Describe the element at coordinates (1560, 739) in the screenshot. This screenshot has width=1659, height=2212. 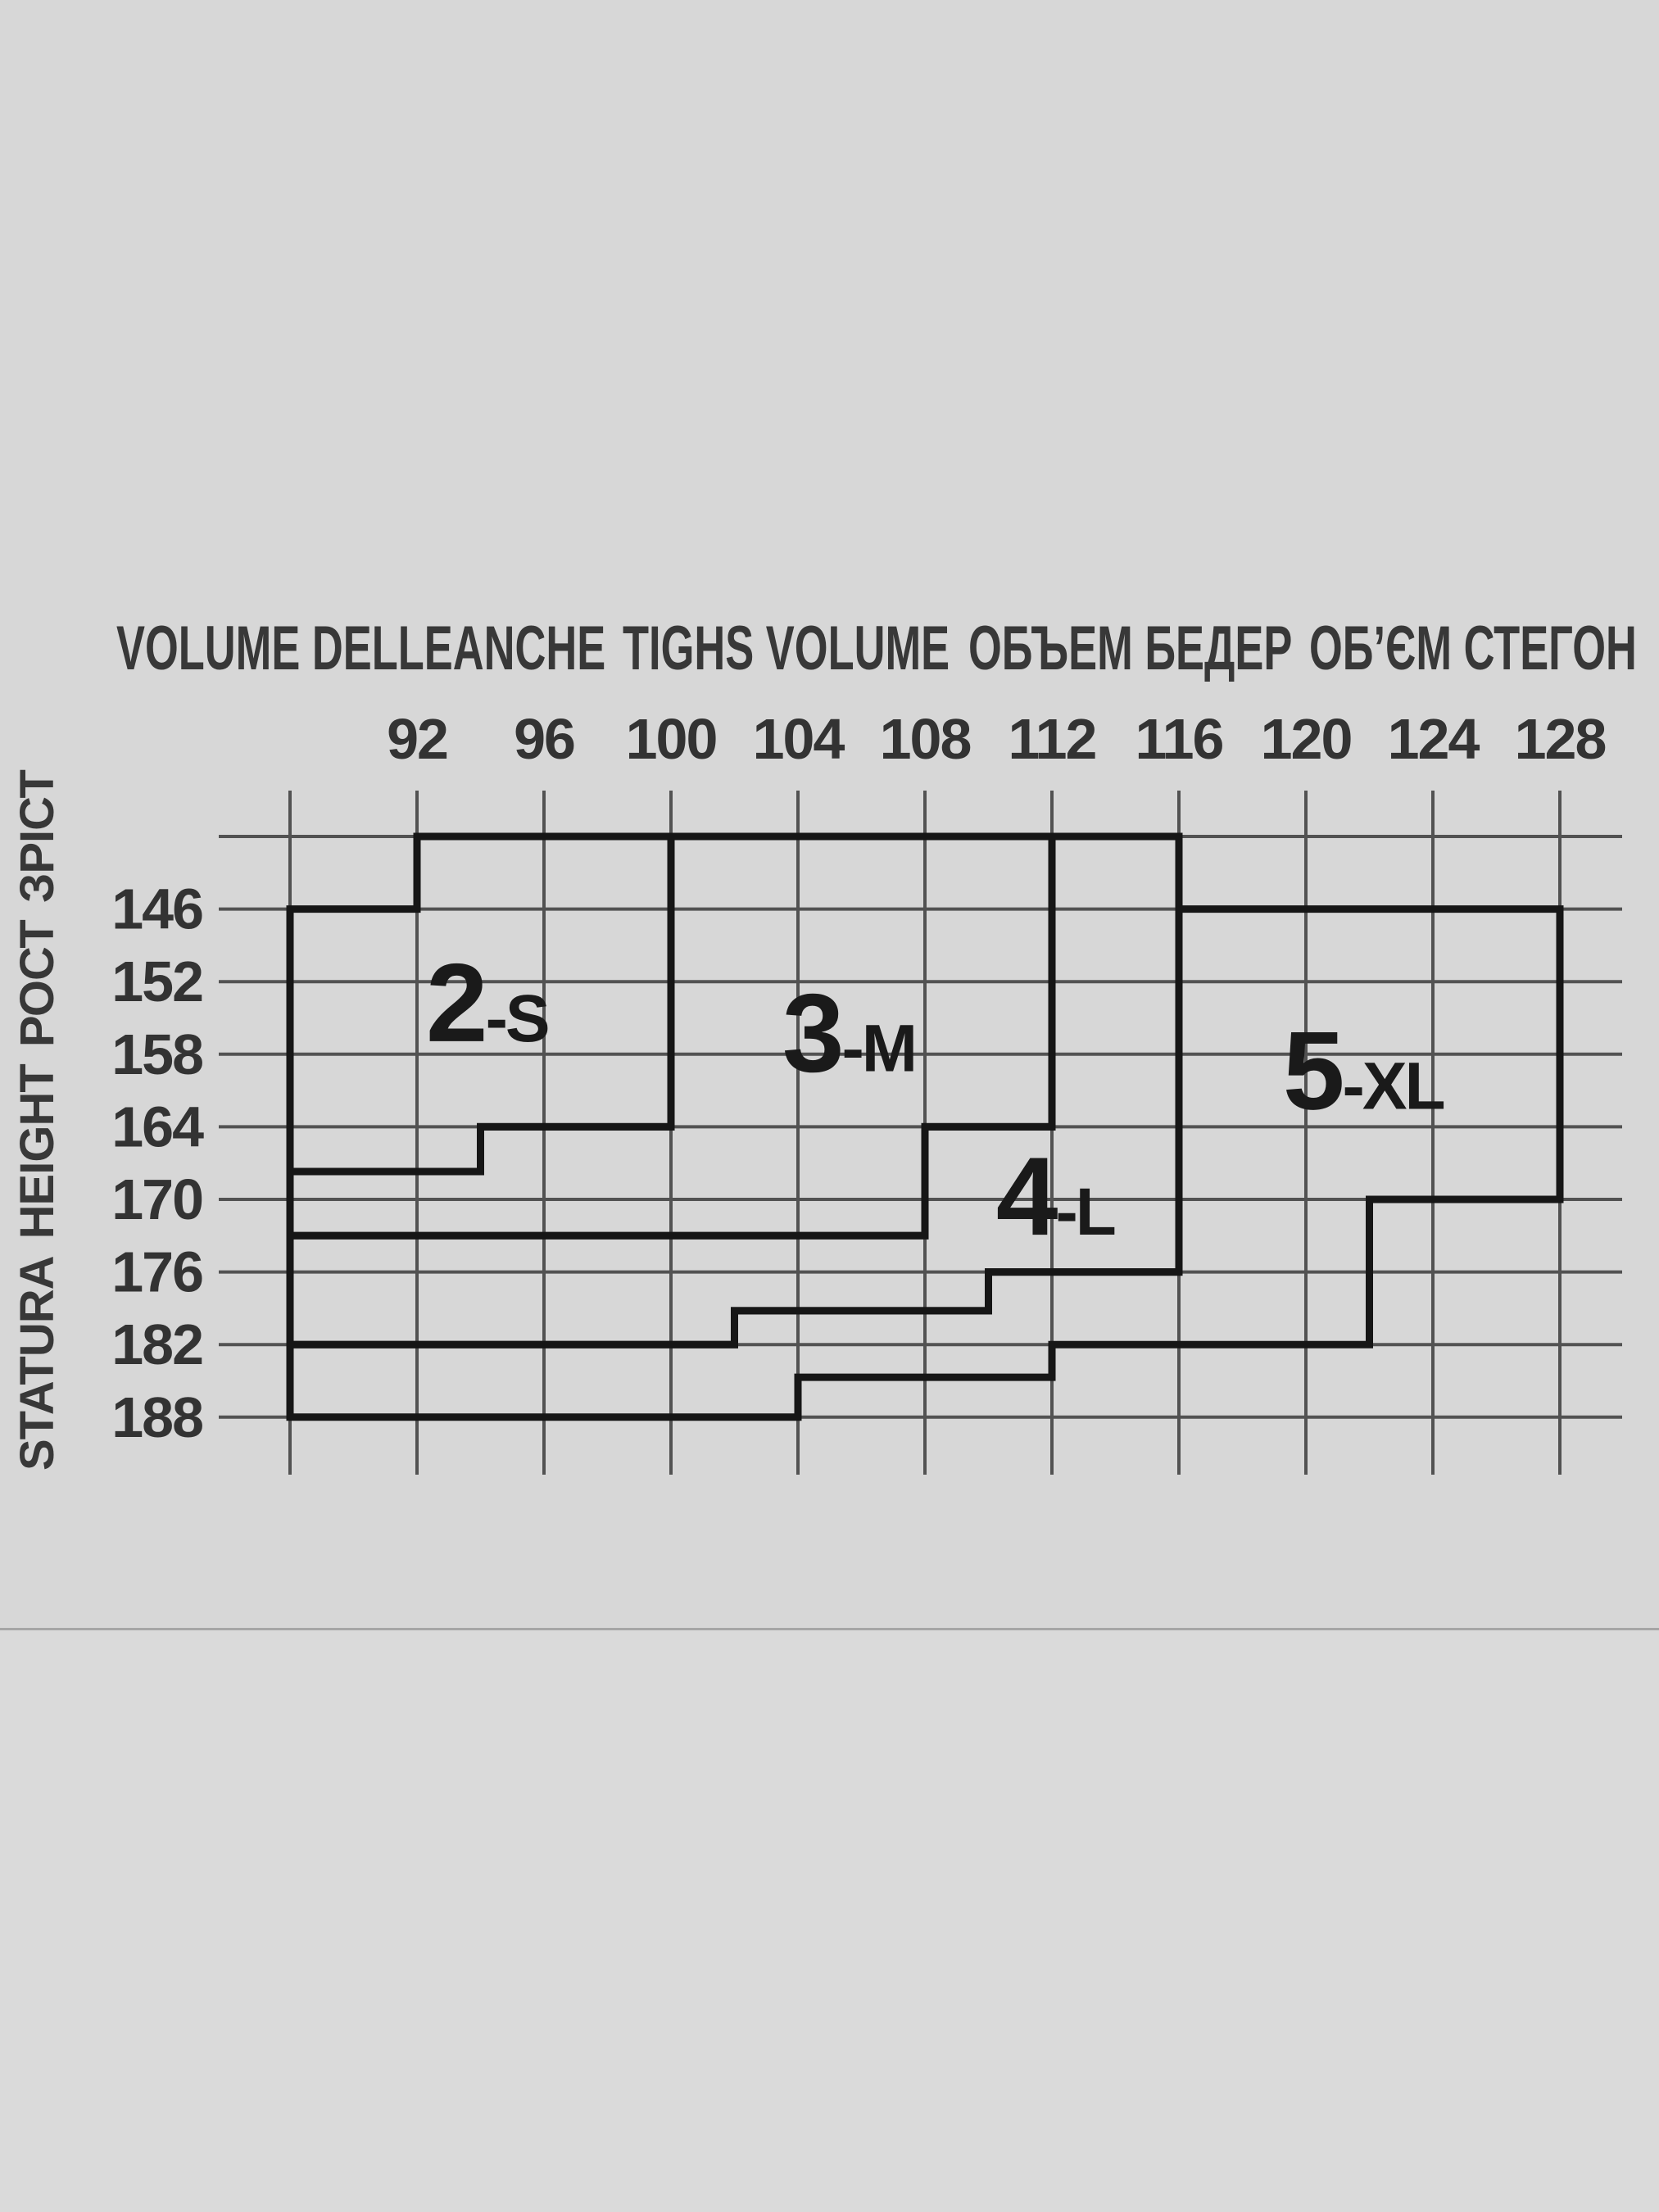
I see `x-tick-128: 128` at that location.